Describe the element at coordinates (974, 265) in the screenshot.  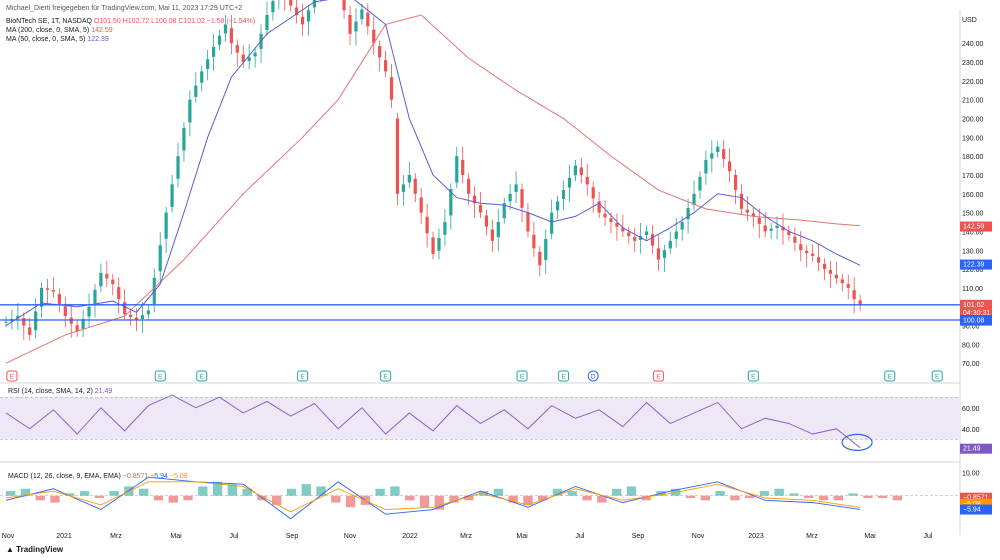
I see `price-tag-label: 122.39` at that location.